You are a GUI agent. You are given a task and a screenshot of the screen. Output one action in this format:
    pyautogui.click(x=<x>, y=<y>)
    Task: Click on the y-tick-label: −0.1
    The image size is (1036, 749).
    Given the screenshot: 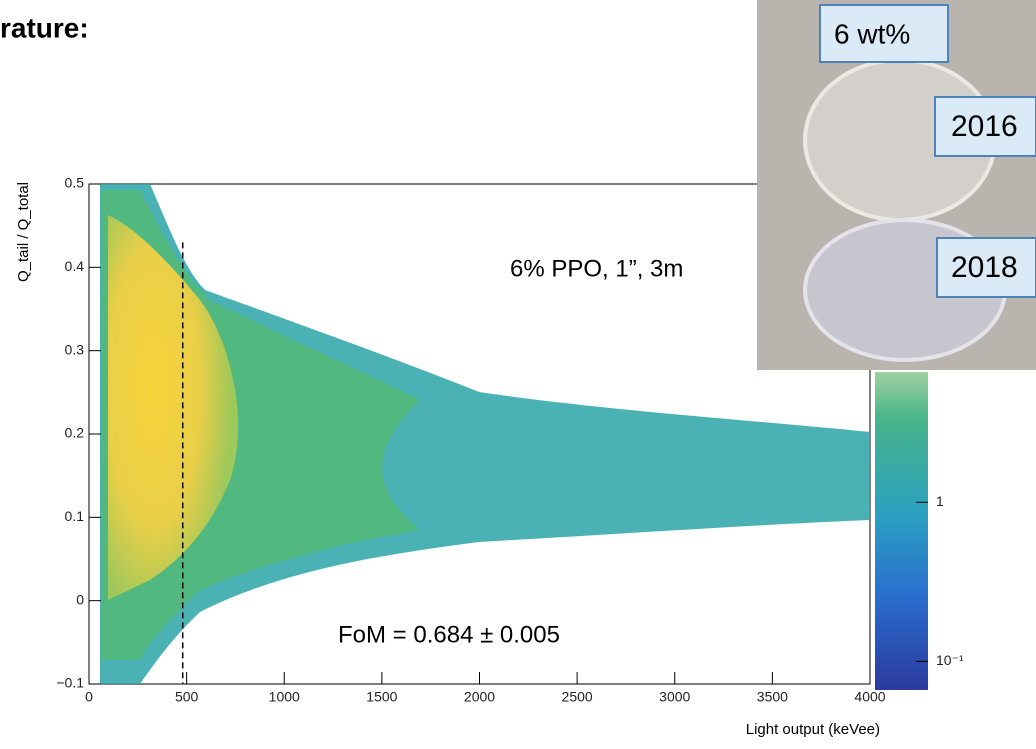 What is the action you would take?
    pyautogui.click(x=70, y=683)
    